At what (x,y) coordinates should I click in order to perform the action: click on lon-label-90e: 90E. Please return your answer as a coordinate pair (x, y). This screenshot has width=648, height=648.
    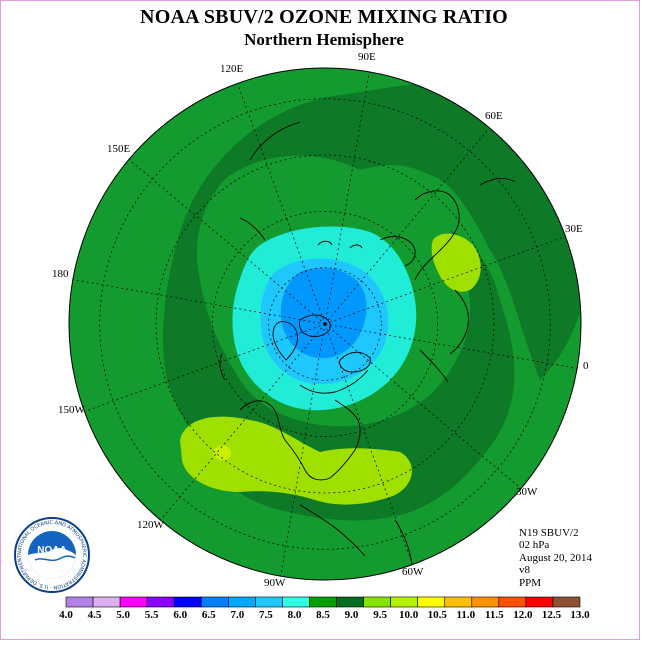
    Looking at the image, I should click on (367, 57).